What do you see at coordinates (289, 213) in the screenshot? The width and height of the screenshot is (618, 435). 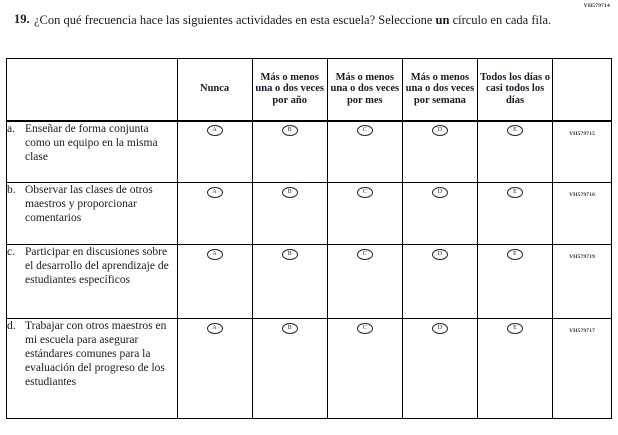 I see `bubble-b-2: B` at bounding box center [289, 213].